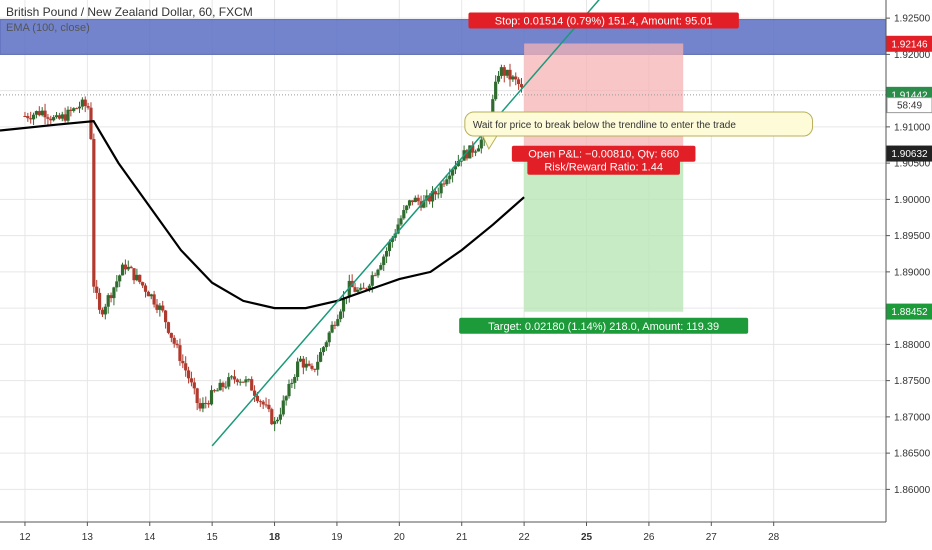  Describe the element at coordinates (774, 537) in the screenshot. I see `time-tick-label: 28` at that location.